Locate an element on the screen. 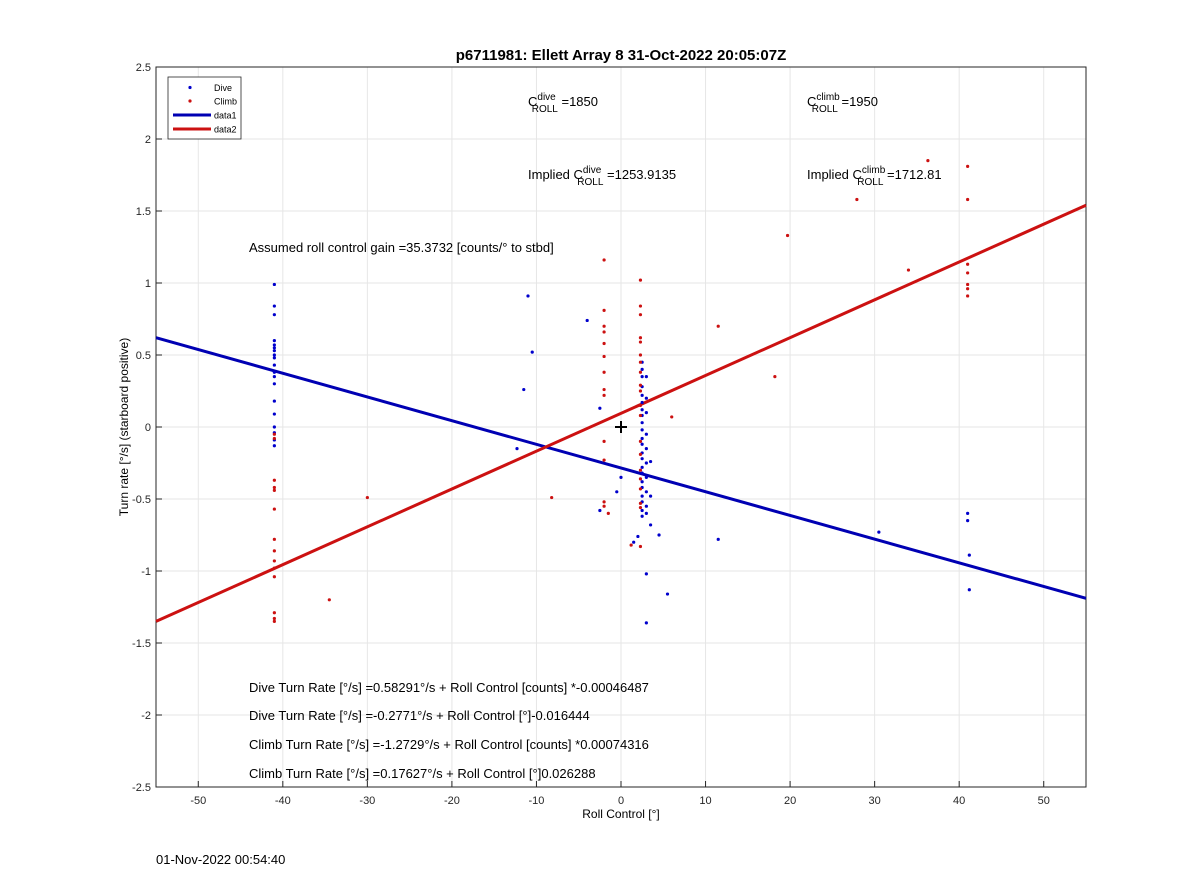 The image size is (1200, 885). x-tick-label: 20 is located at coordinates (790, 801).